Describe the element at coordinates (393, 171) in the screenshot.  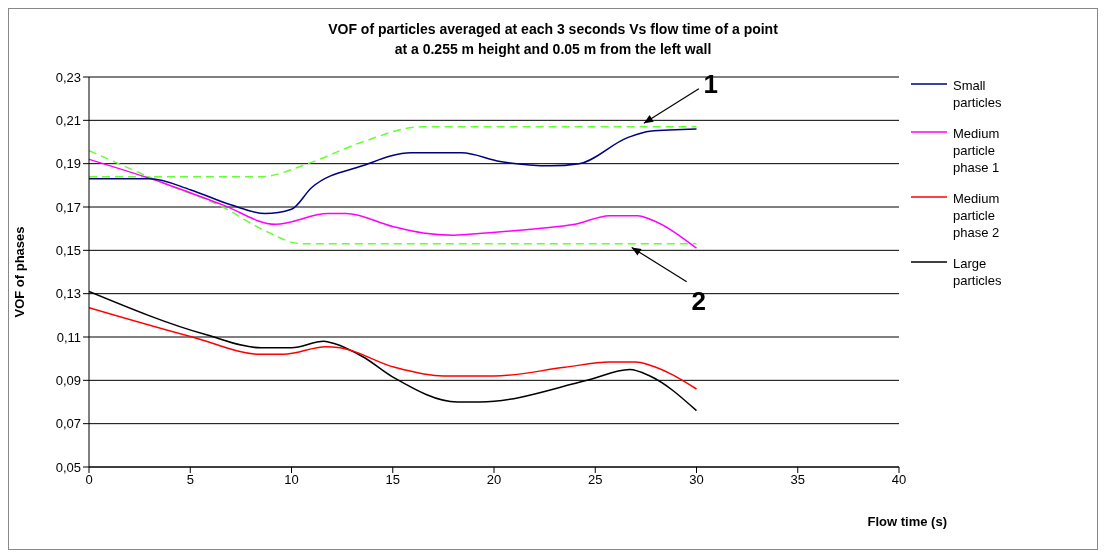
I see `line-series` at that location.